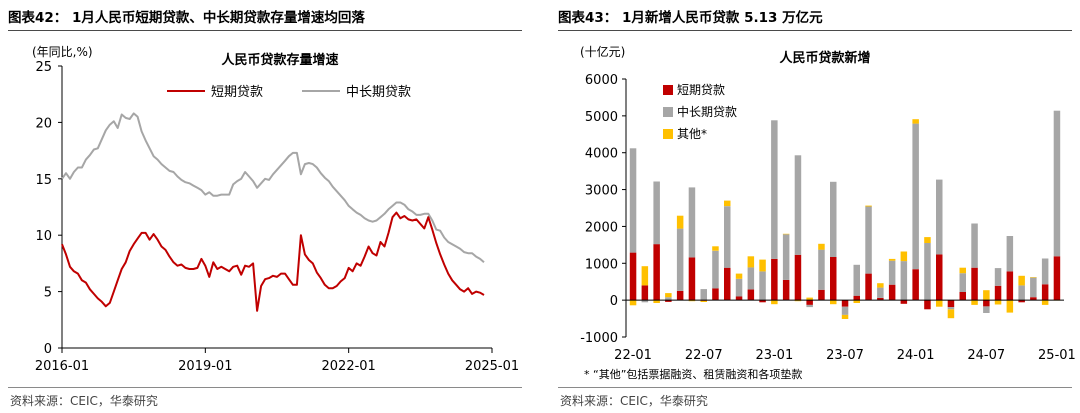  Describe the element at coordinates (601, 154) in the screenshot. I see `y-tick-label: 4000` at that location.